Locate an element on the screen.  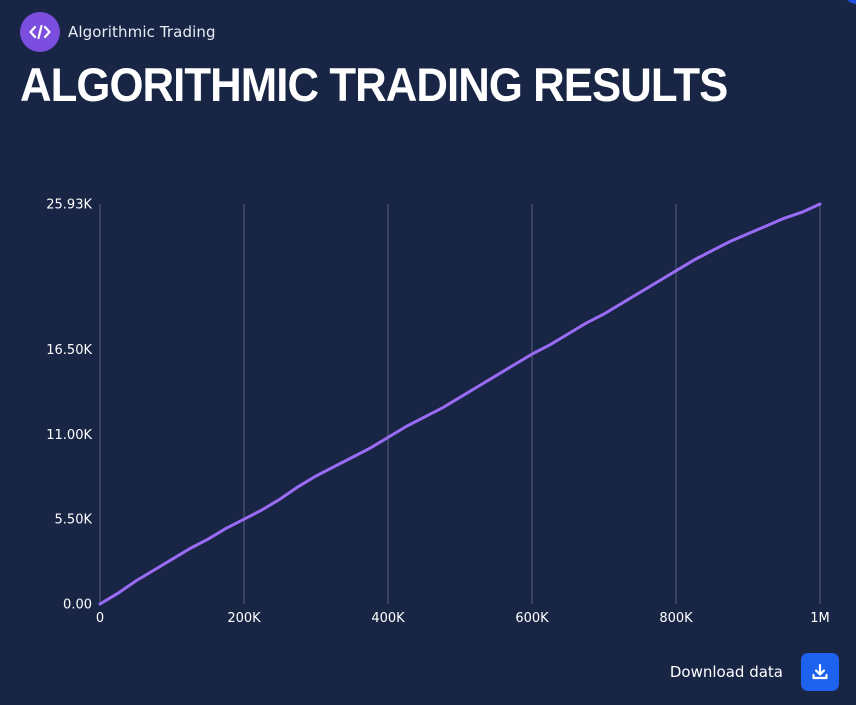
y-tick-label: 11.00K is located at coordinates (69, 435).